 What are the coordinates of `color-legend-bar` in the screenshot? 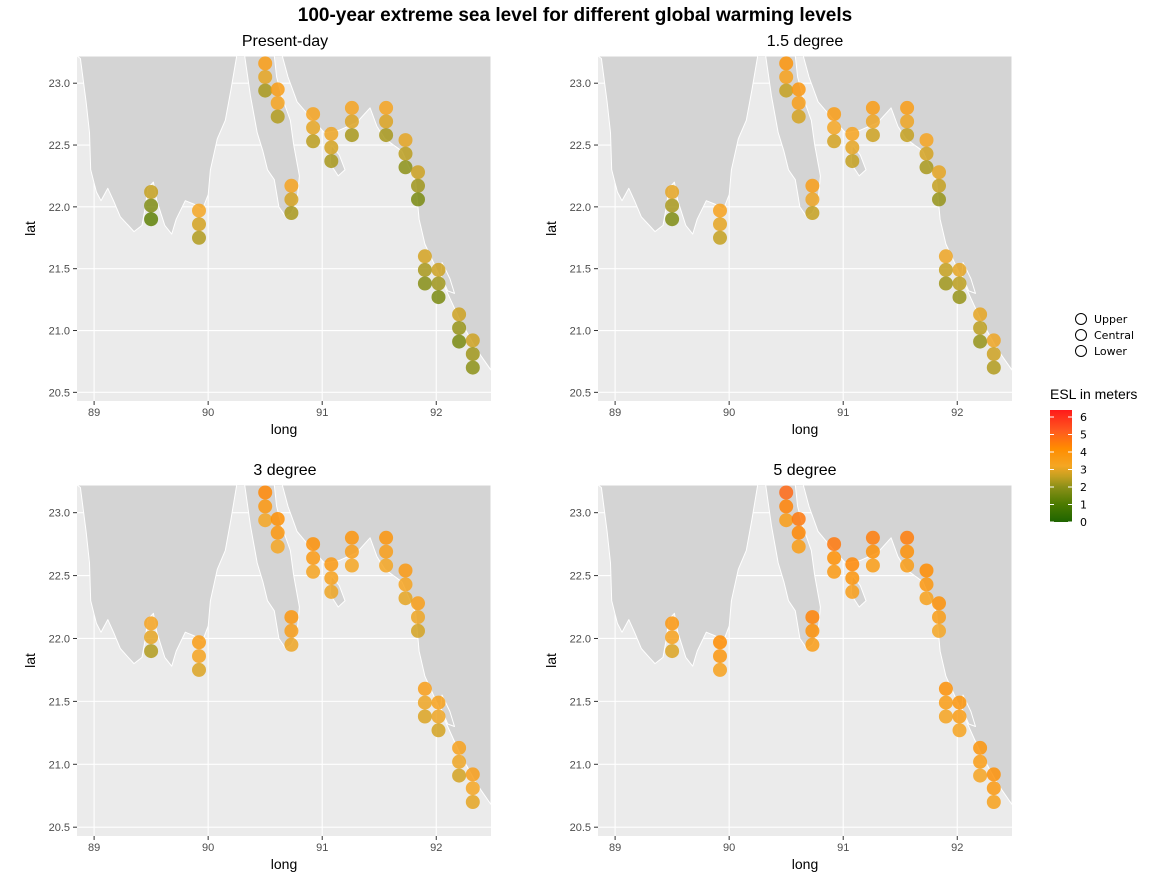 It's located at (1061, 466).